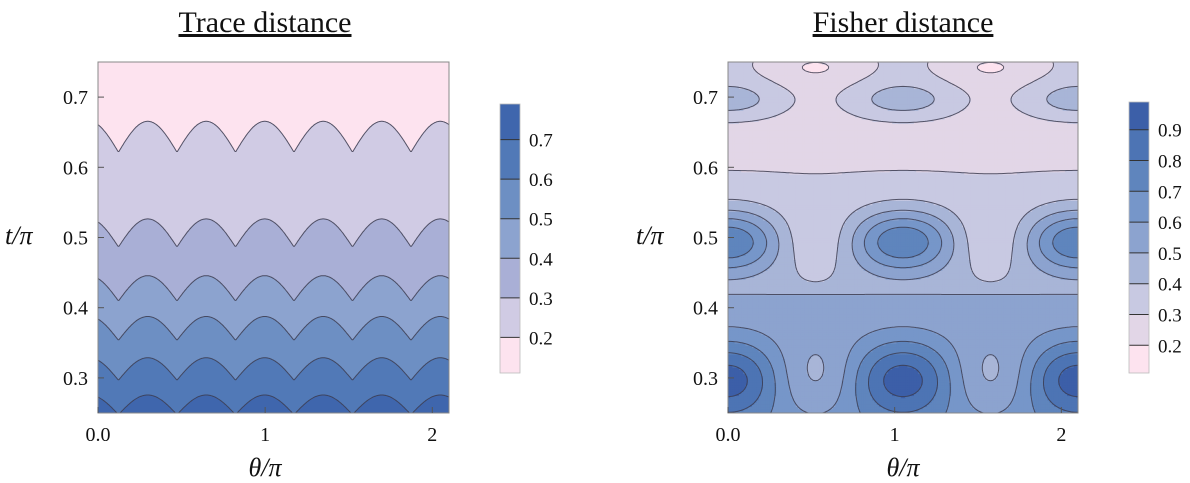 This screenshot has height=483, width=1190. I want to click on trace-y-axis-label: t/π, so click(19, 235).